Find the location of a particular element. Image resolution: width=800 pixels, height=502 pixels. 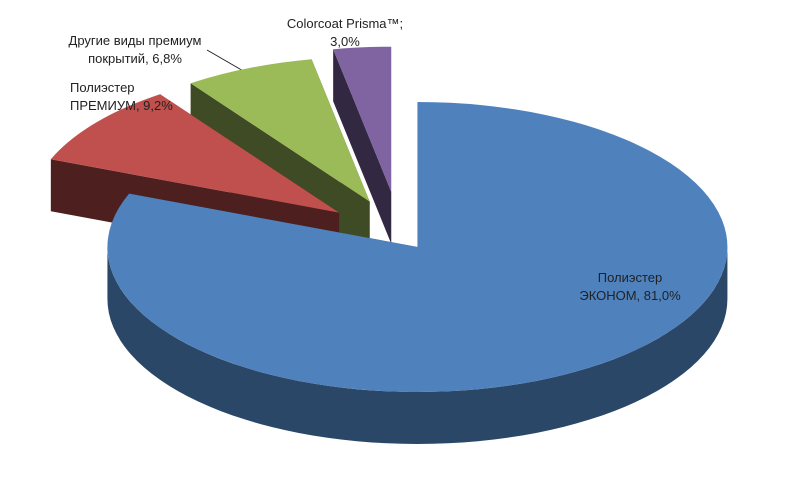

data-label-line: покрытий, 6,8% is located at coordinates (135, 58).